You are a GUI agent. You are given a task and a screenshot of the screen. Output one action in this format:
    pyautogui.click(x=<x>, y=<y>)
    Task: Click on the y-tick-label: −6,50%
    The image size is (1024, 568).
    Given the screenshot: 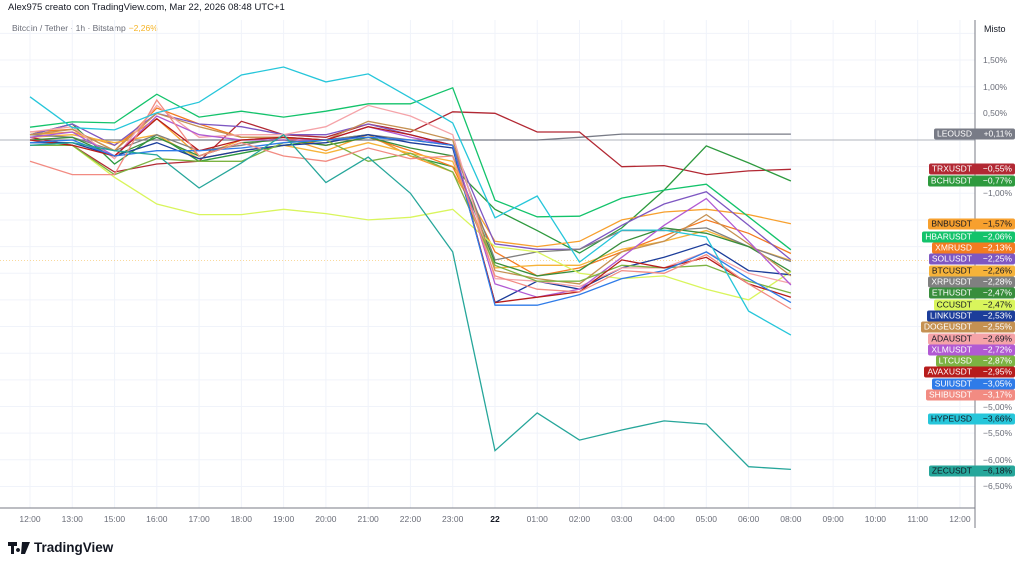 What is the action you would take?
    pyautogui.click(x=998, y=486)
    